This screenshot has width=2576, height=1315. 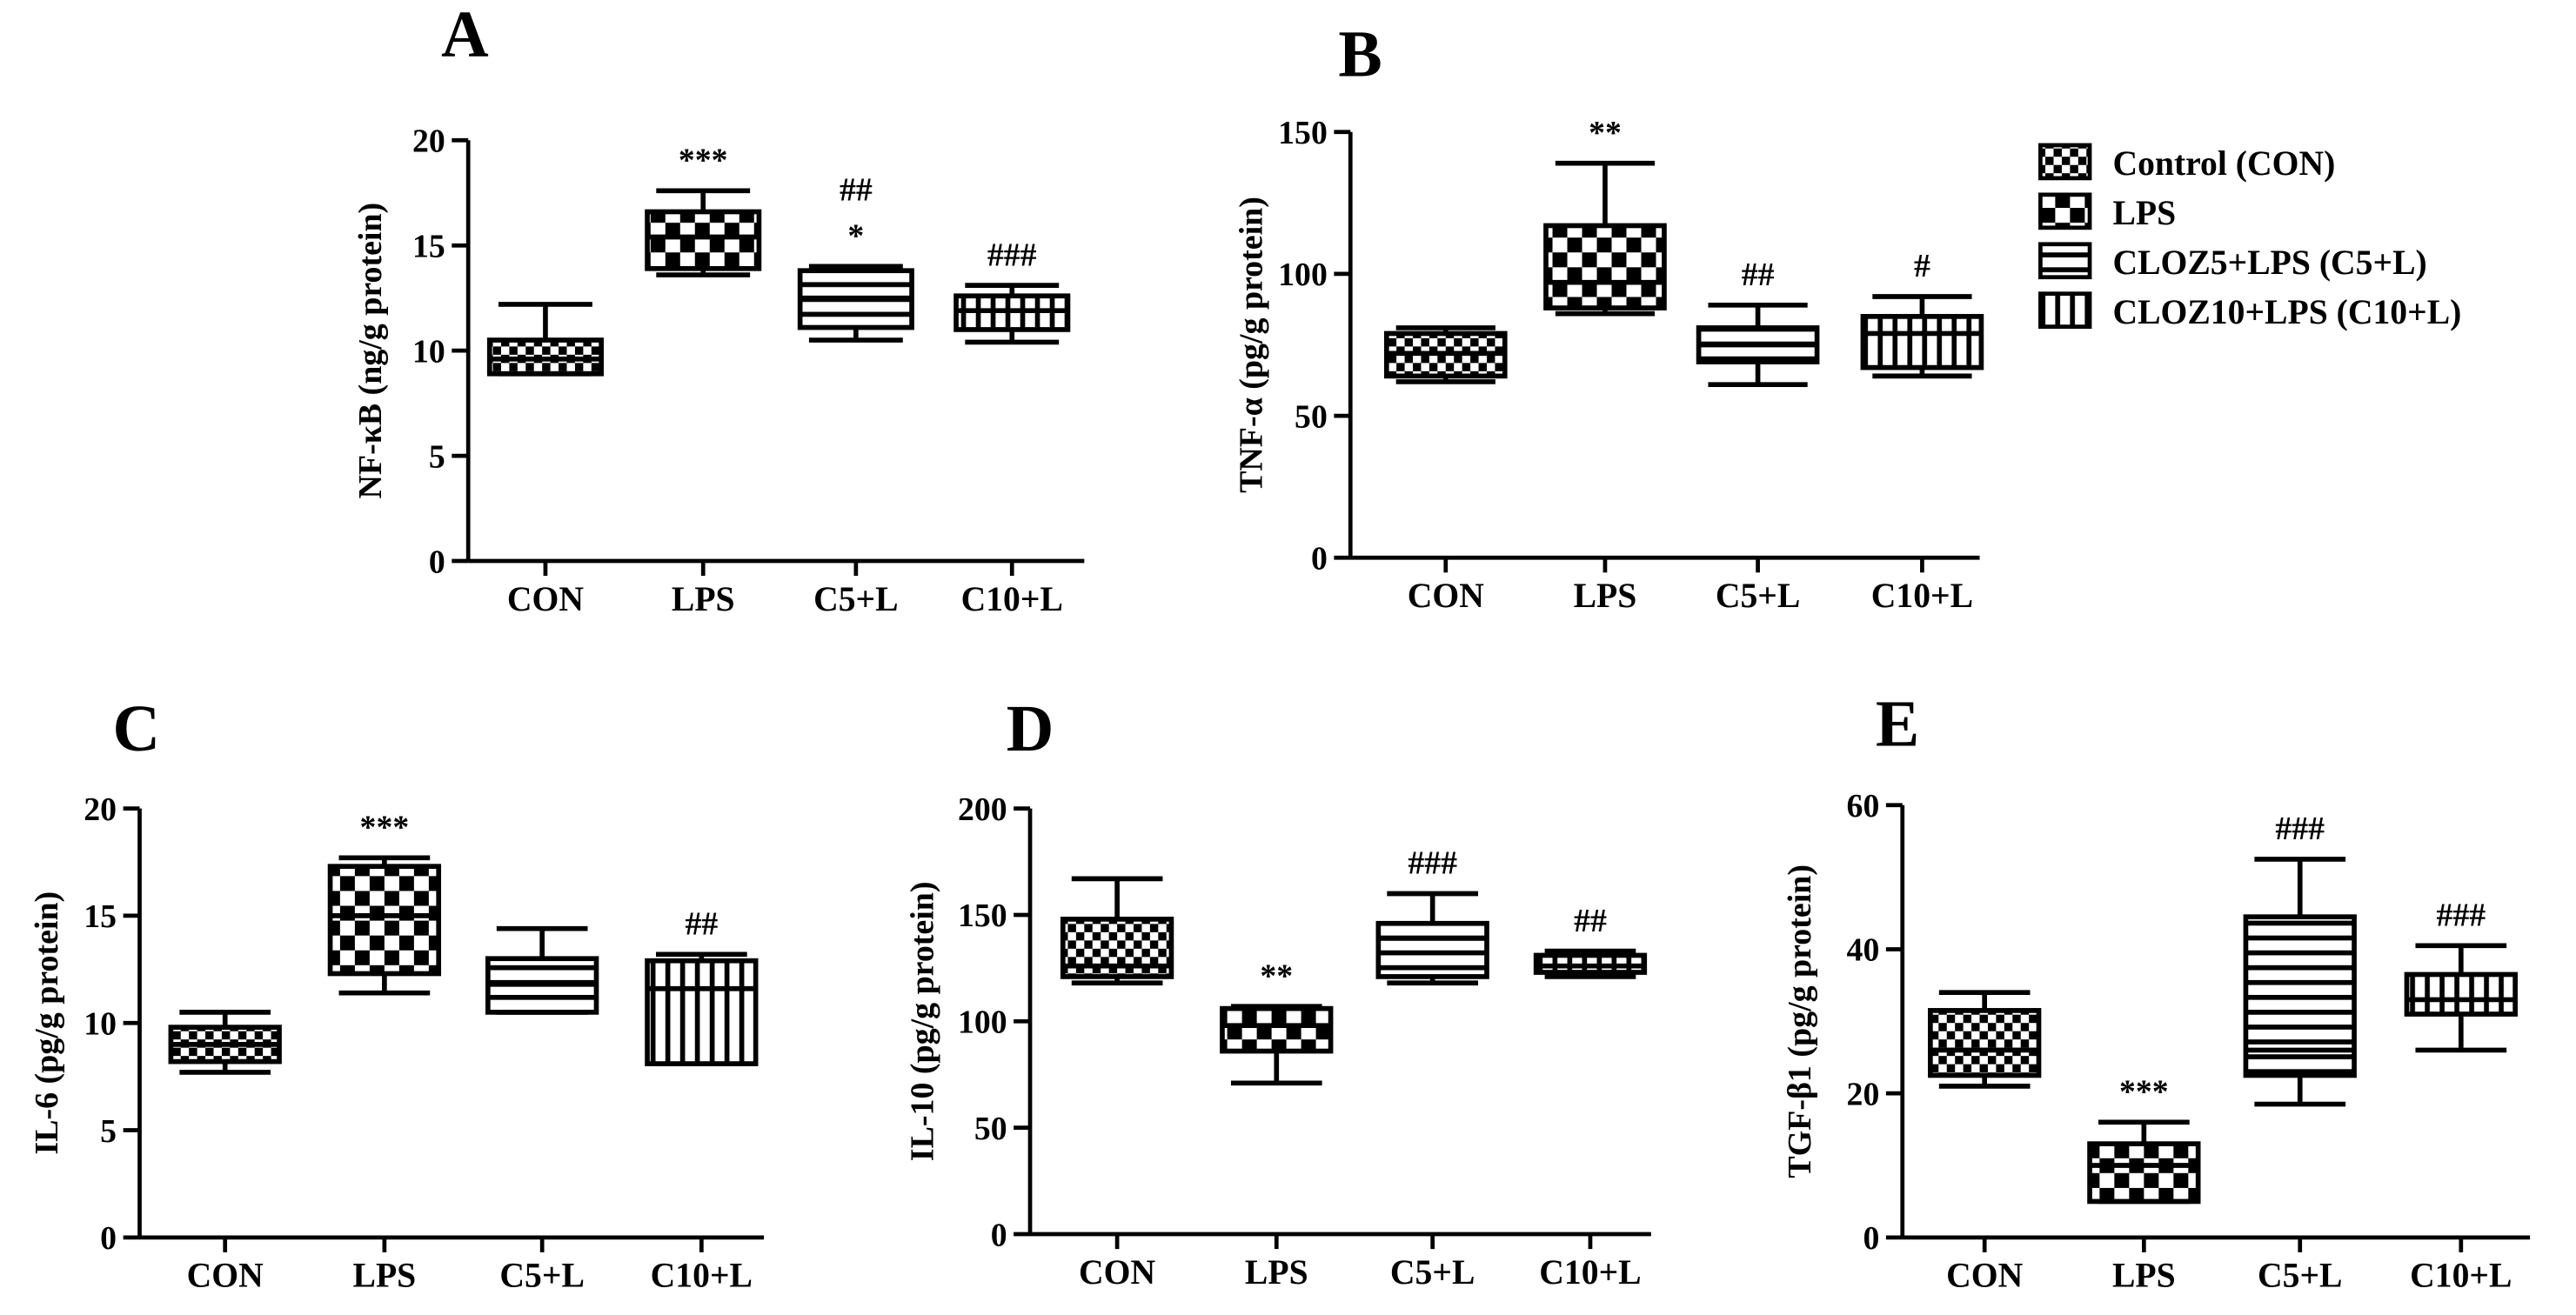 What do you see at coordinates (1922, 431) in the screenshot?
I see `box-group-c10-l: C10+L #` at bounding box center [1922, 431].